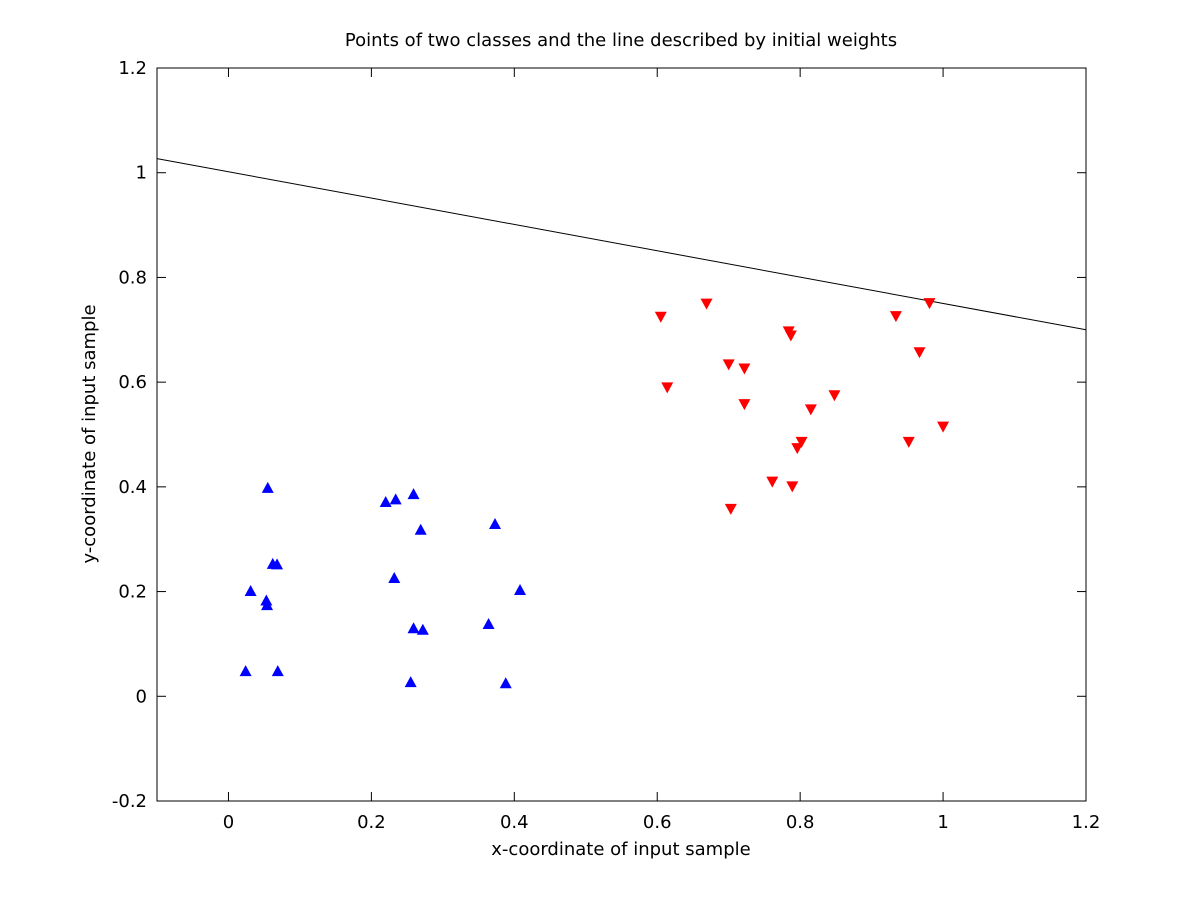 This screenshot has height=900, width=1200. Describe the element at coordinates (132, 277) in the screenshot. I see `y-tick-label: 0.8` at that location.